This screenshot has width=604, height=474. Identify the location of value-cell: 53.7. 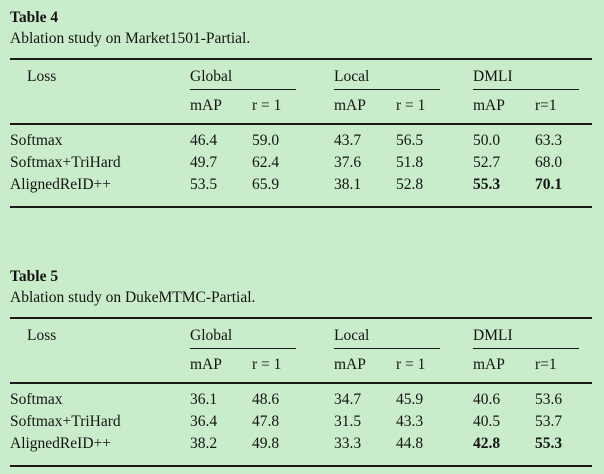
(549, 421).